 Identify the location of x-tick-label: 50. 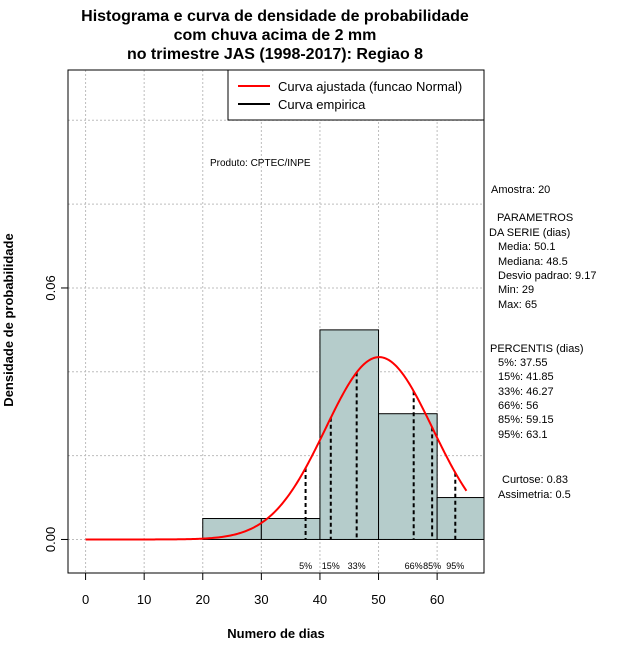
(378, 599).